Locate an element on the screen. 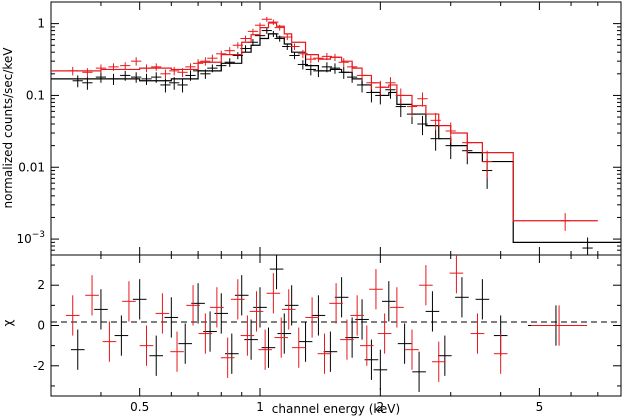  top-y-tick-label: 1 is located at coordinates (41, 24).